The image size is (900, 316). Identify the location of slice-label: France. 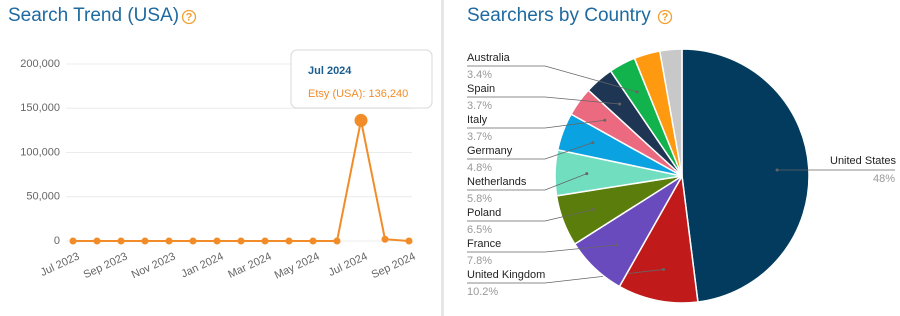
(484, 244).